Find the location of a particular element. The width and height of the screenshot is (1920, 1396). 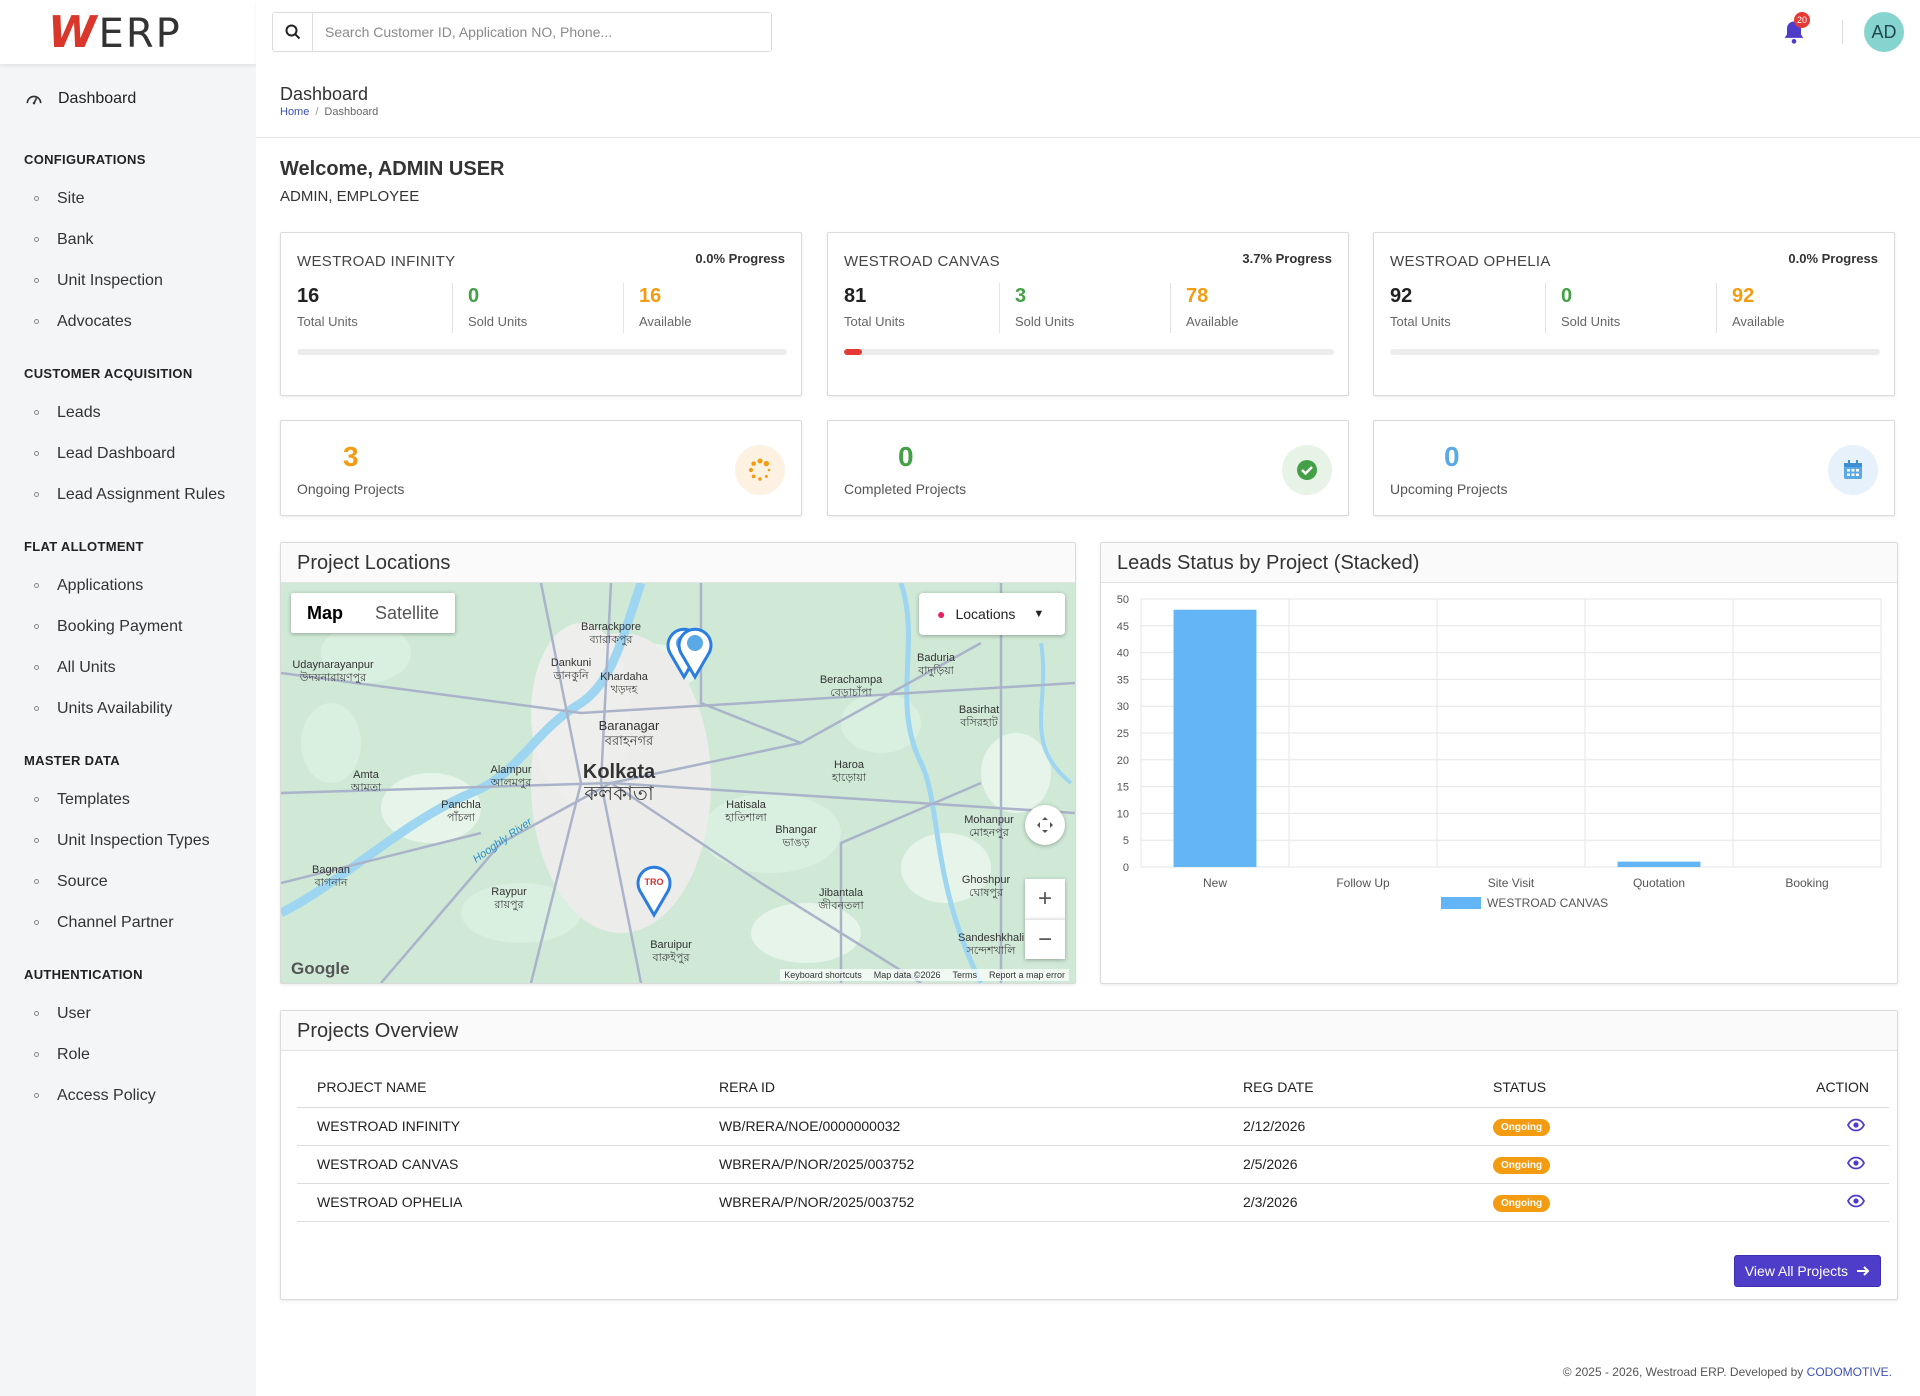

breadcrumb-home: Home is located at coordinates (295, 112).